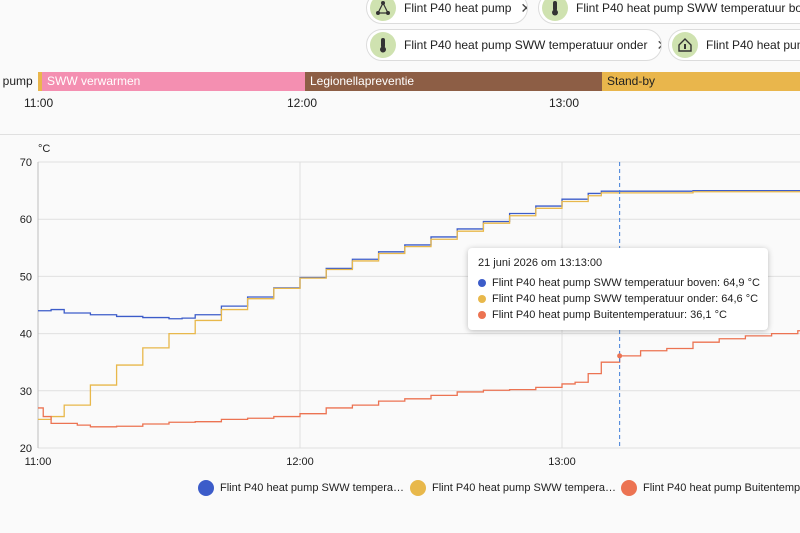  I want to click on y-tick-label: 20, so click(26, 449).